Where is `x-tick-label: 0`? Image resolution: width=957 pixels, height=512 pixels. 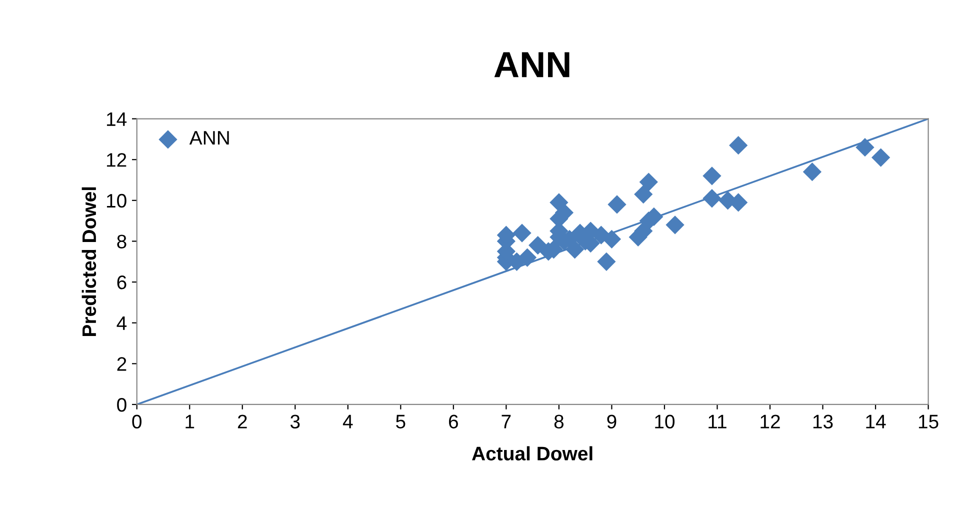
x-tick-label: 0 is located at coordinates (137, 421).